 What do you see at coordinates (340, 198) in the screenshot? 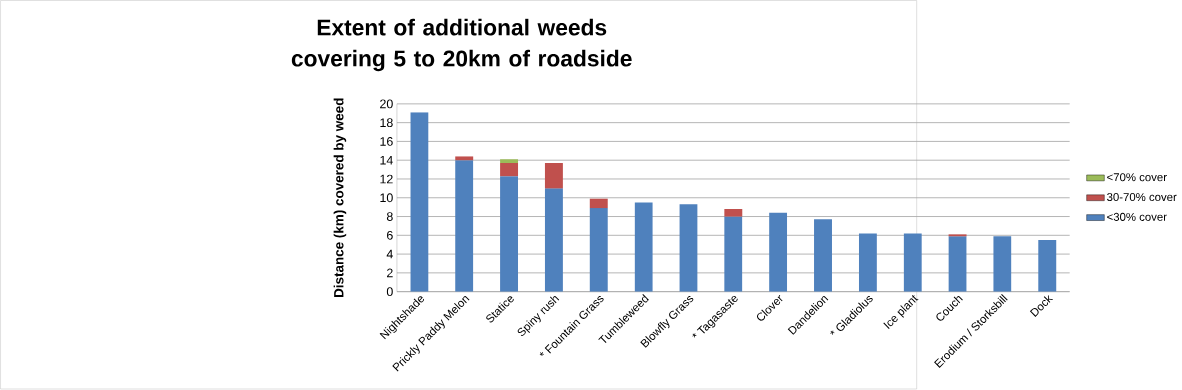
I see `y-axis-title: Distance (km) covered by weed` at bounding box center [340, 198].